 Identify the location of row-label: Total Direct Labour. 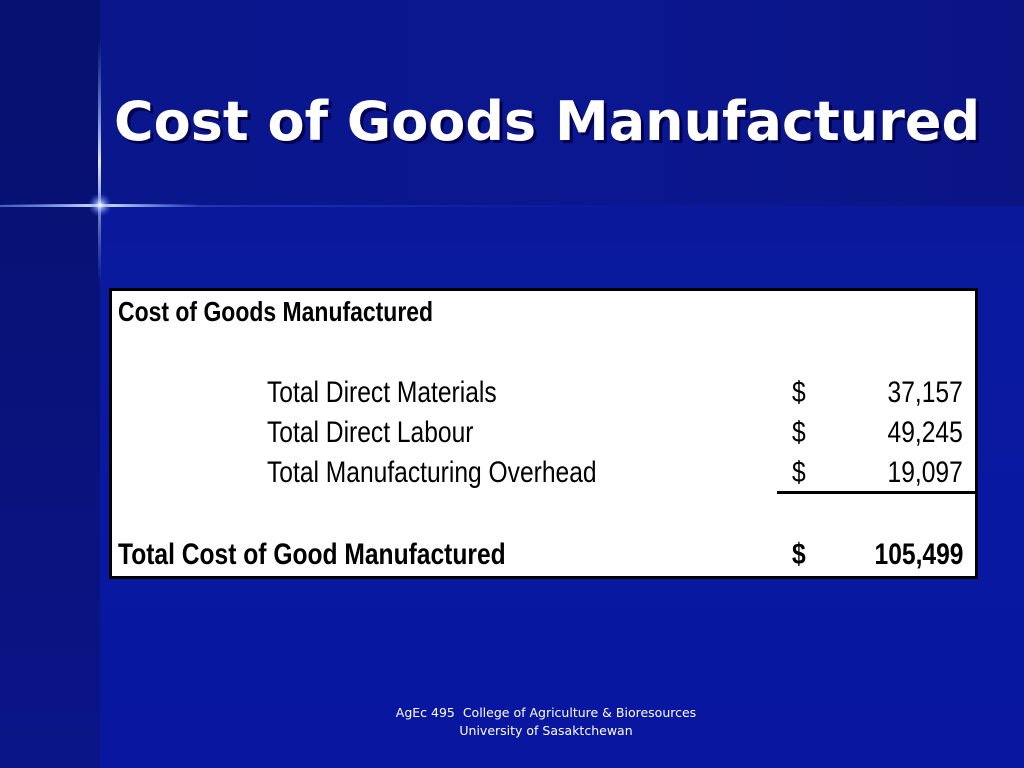
(370, 432).